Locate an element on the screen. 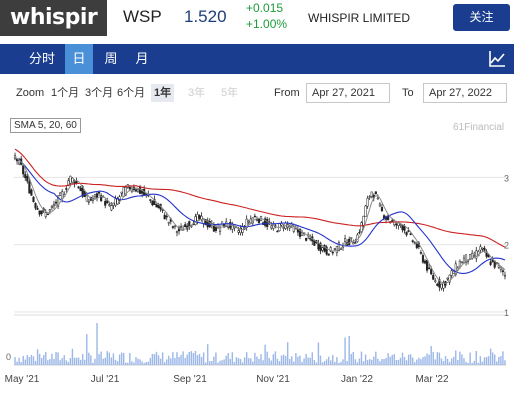  from-date-input: Apr 27, 2021 is located at coordinates (348, 93).